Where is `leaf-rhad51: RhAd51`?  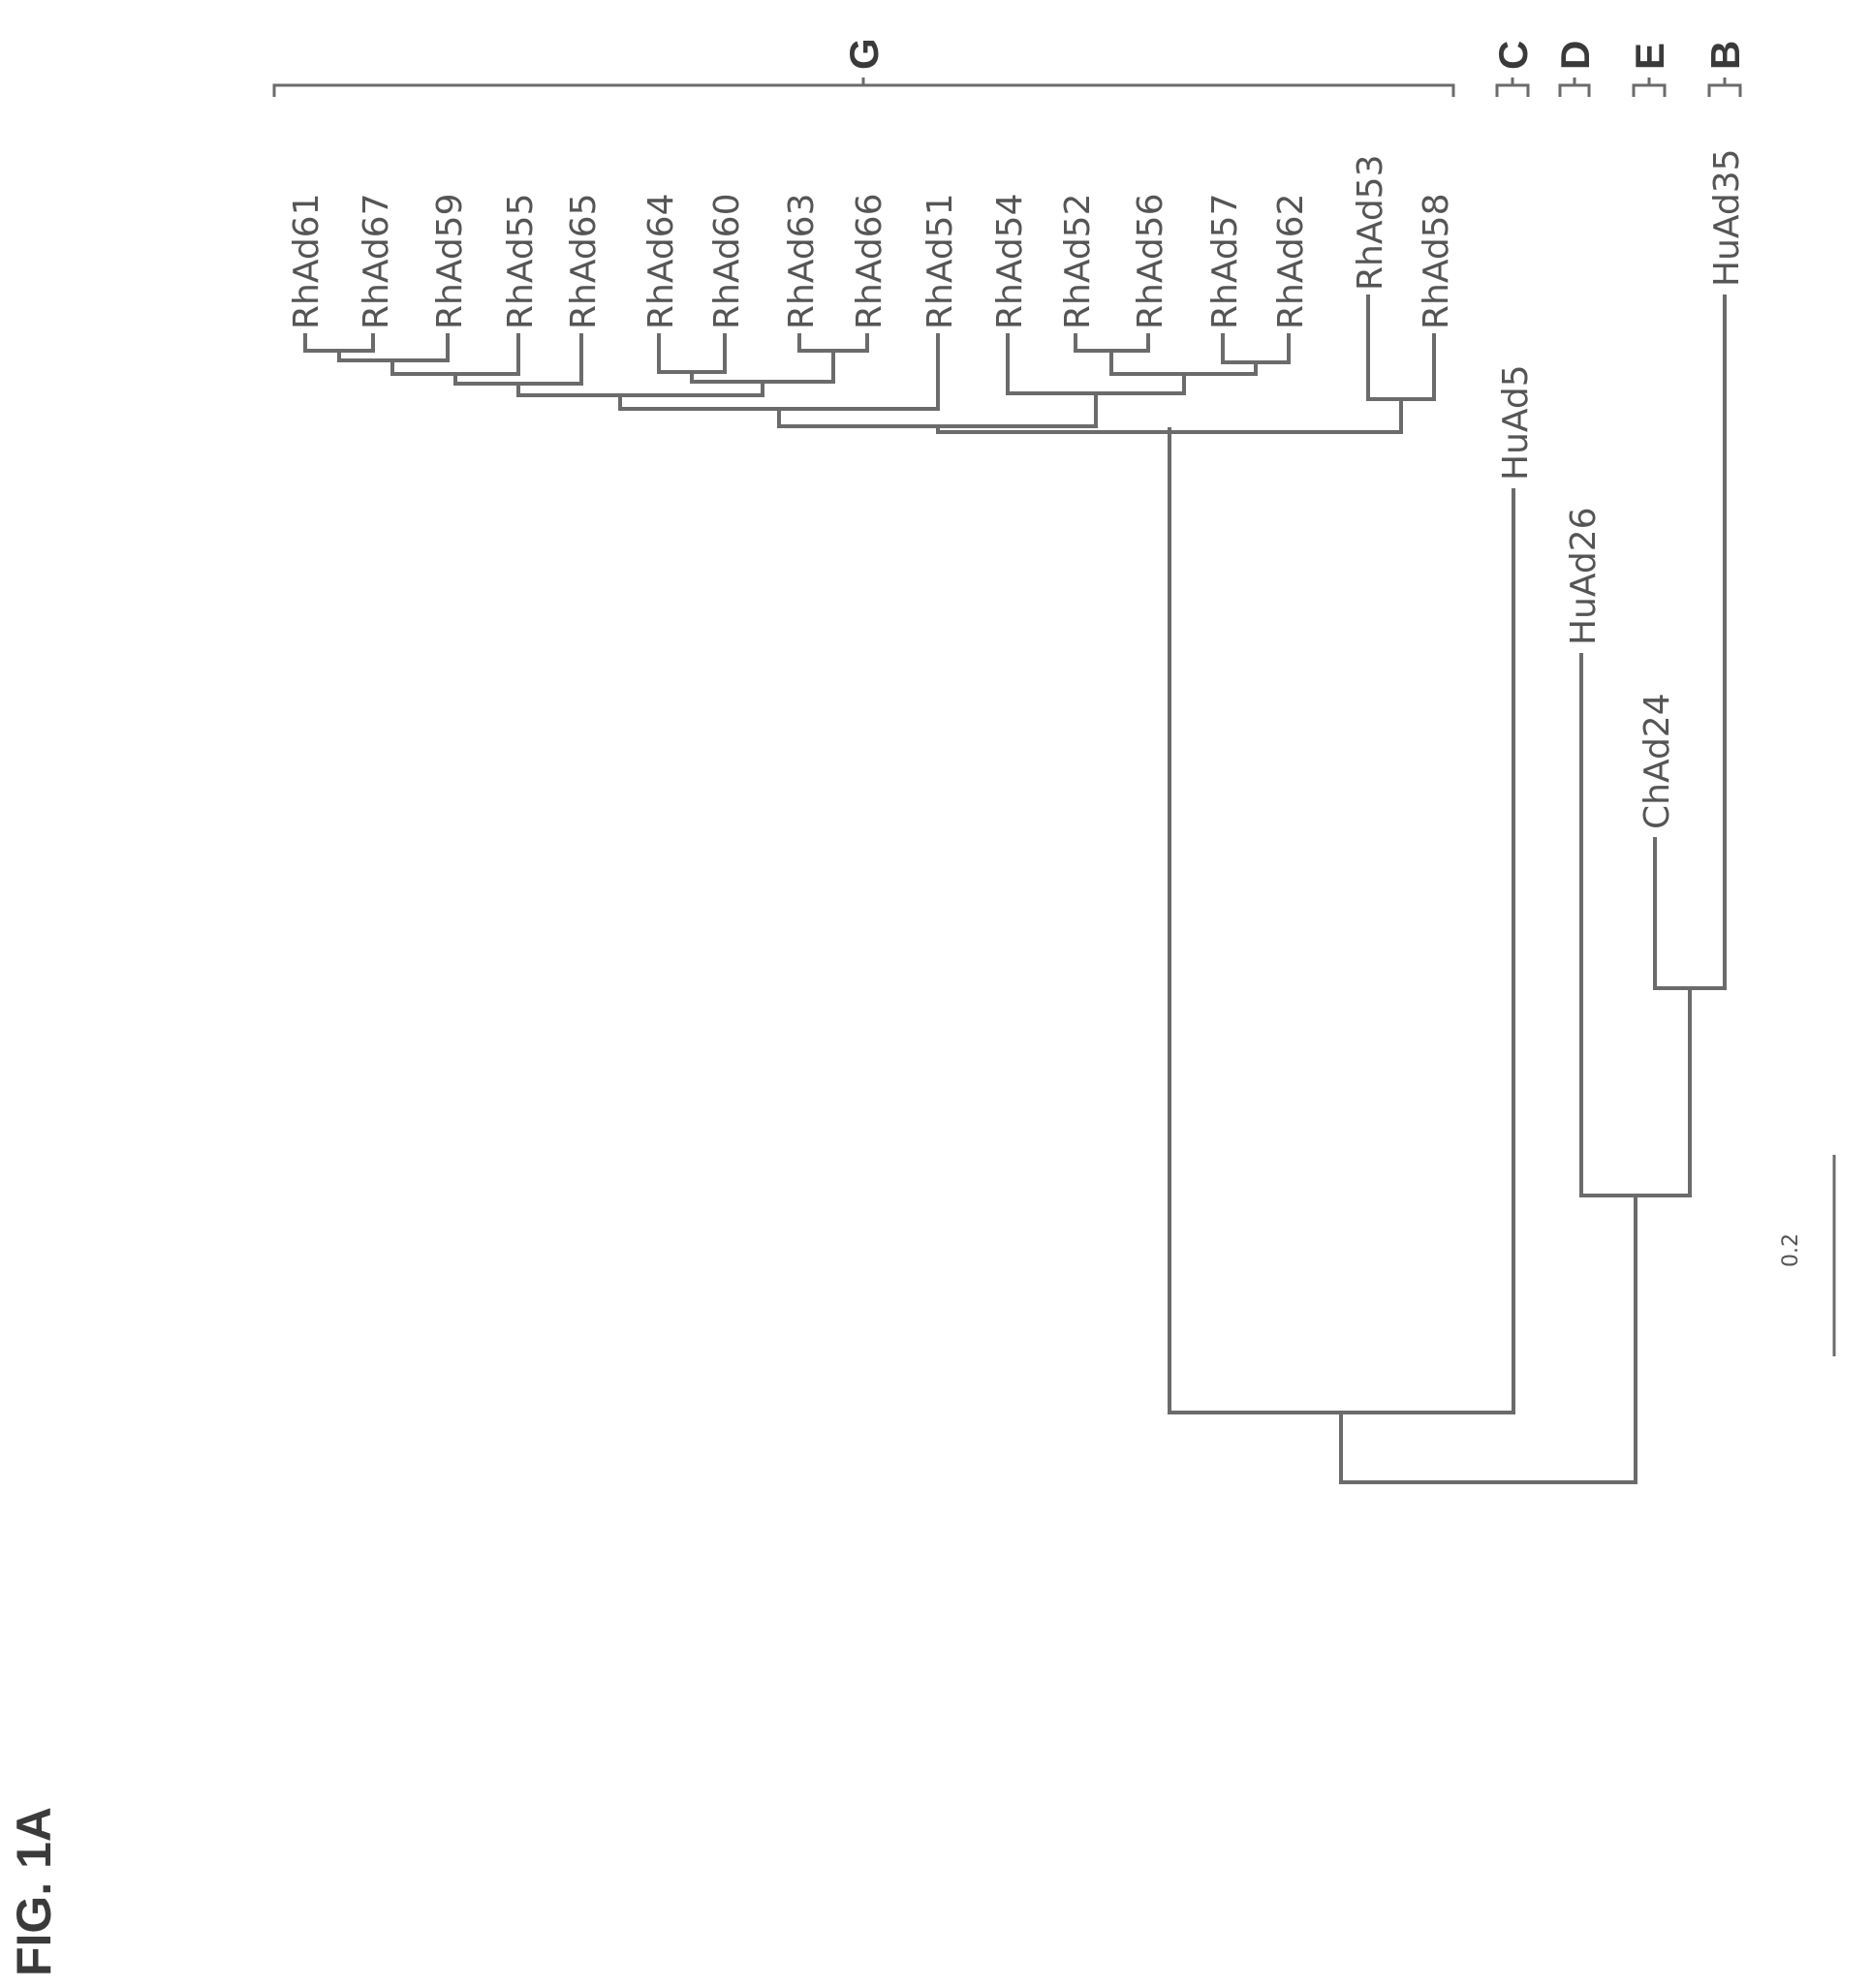 leaf-rhad51: RhAd51 is located at coordinates (940, 261).